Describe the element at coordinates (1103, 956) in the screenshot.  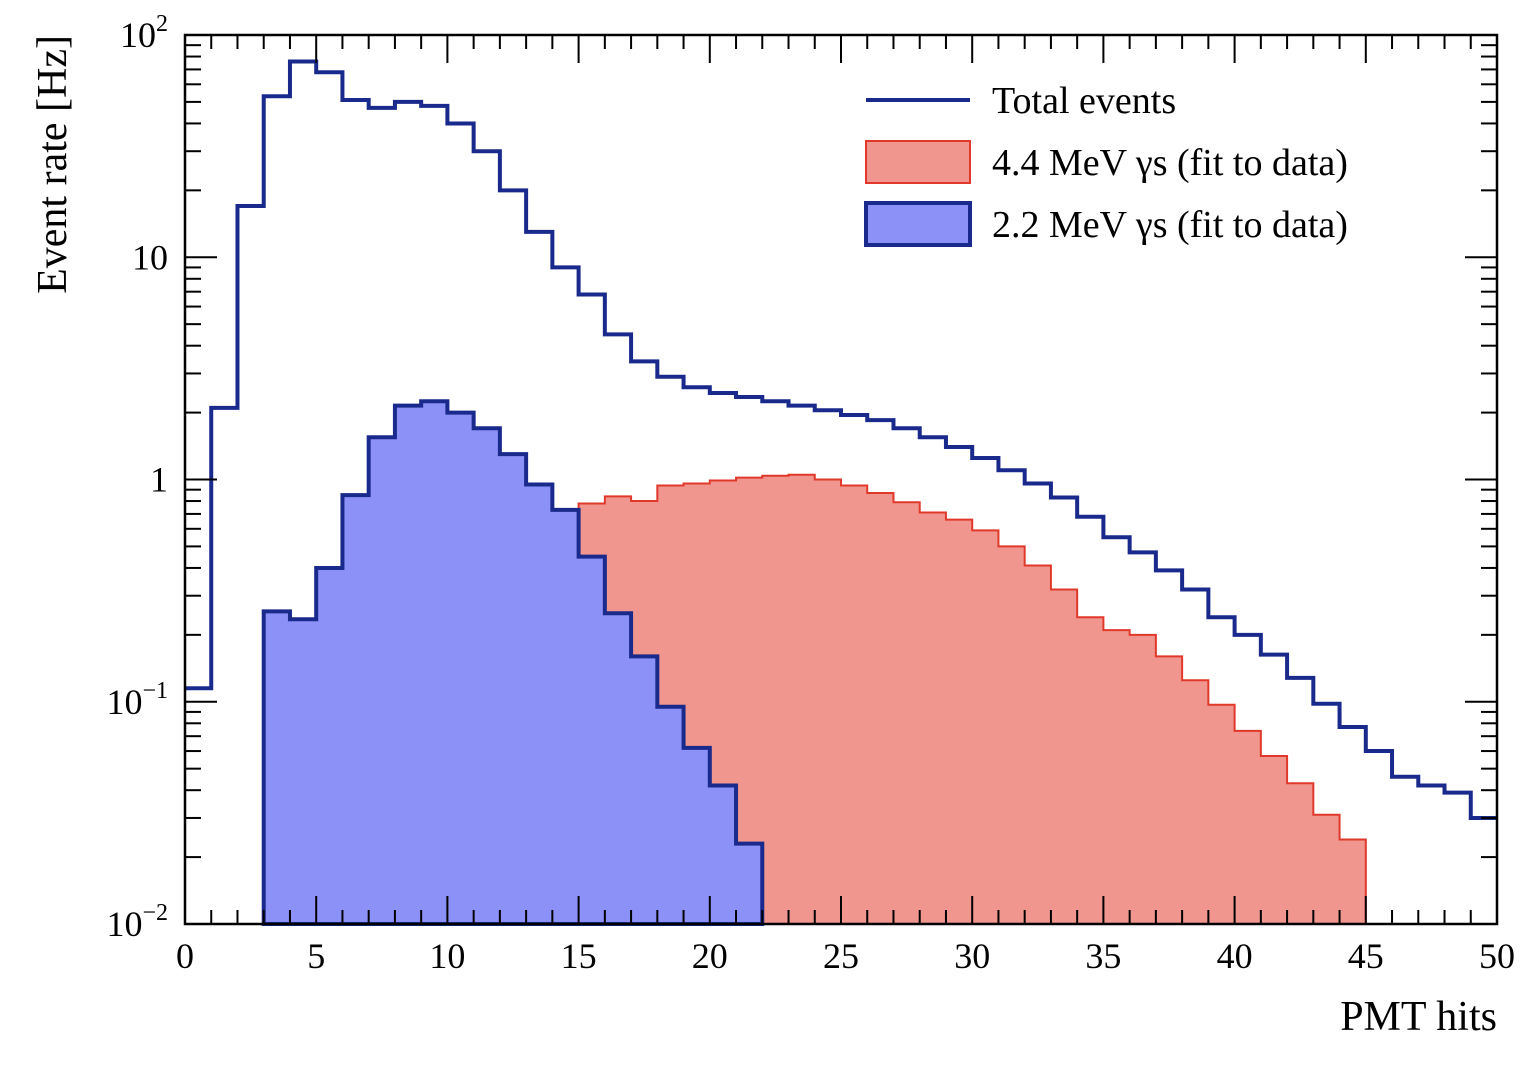
I see `x-tick-label: 35` at that location.